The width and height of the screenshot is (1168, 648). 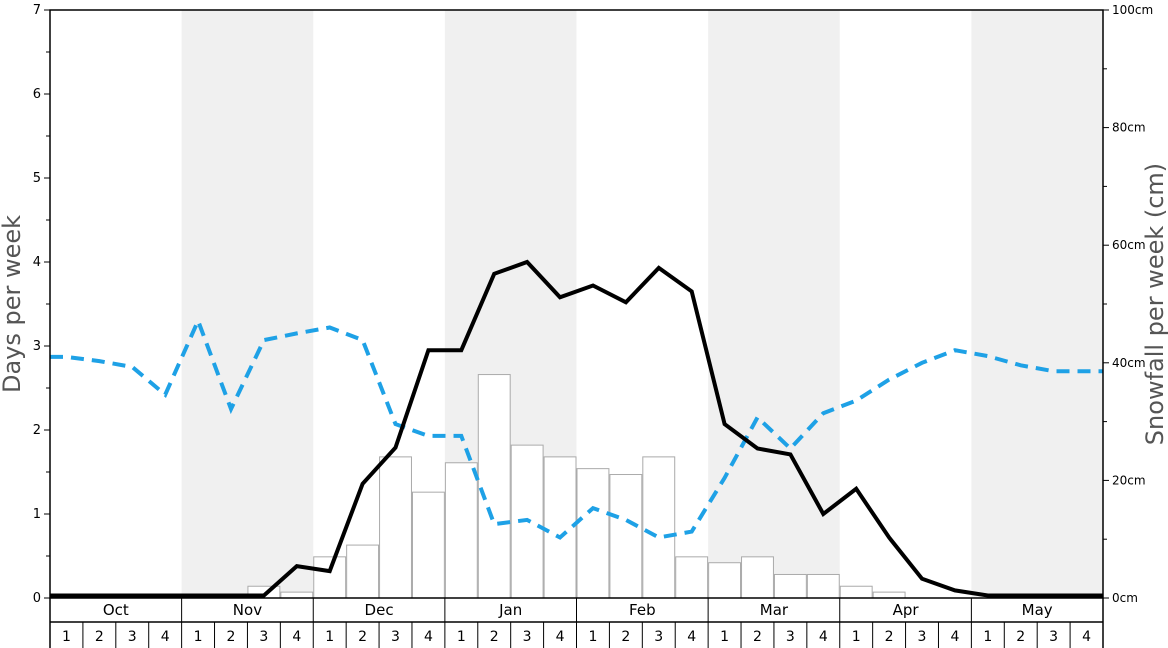 I want to click on month-label: May, so click(x=1037, y=610).